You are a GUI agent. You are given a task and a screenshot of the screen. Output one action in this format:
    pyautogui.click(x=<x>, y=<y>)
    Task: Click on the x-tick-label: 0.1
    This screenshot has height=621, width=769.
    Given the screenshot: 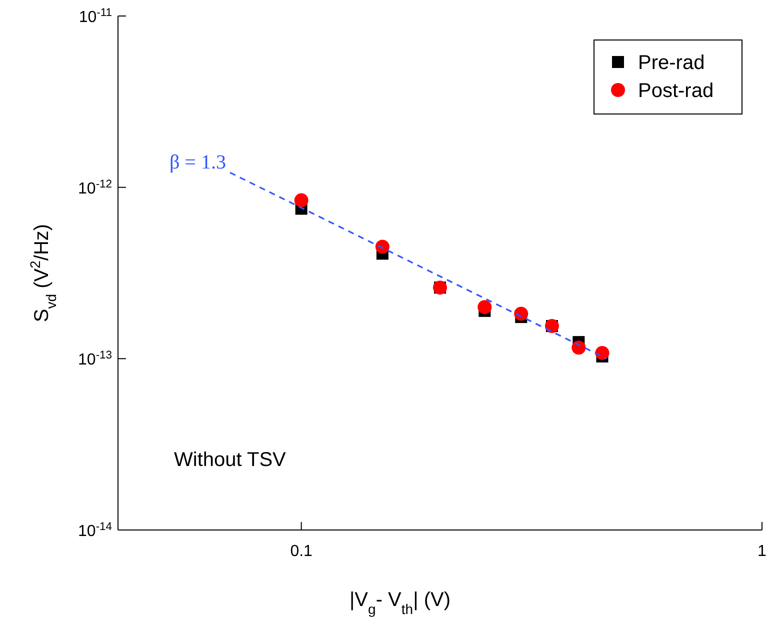 What is the action you would take?
    pyautogui.click(x=301, y=551)
    